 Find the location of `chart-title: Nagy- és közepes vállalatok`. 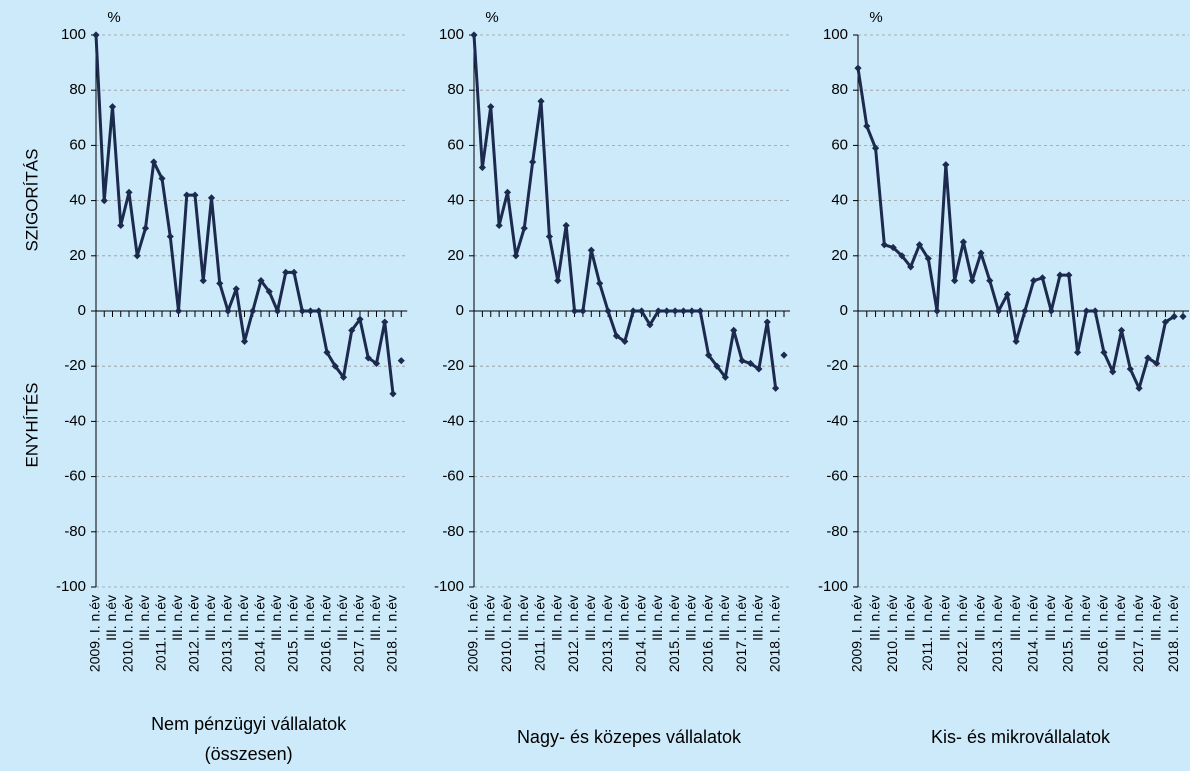

chart-title: Nagy- és közepes vállalatok is located at coordinates (629, 737).